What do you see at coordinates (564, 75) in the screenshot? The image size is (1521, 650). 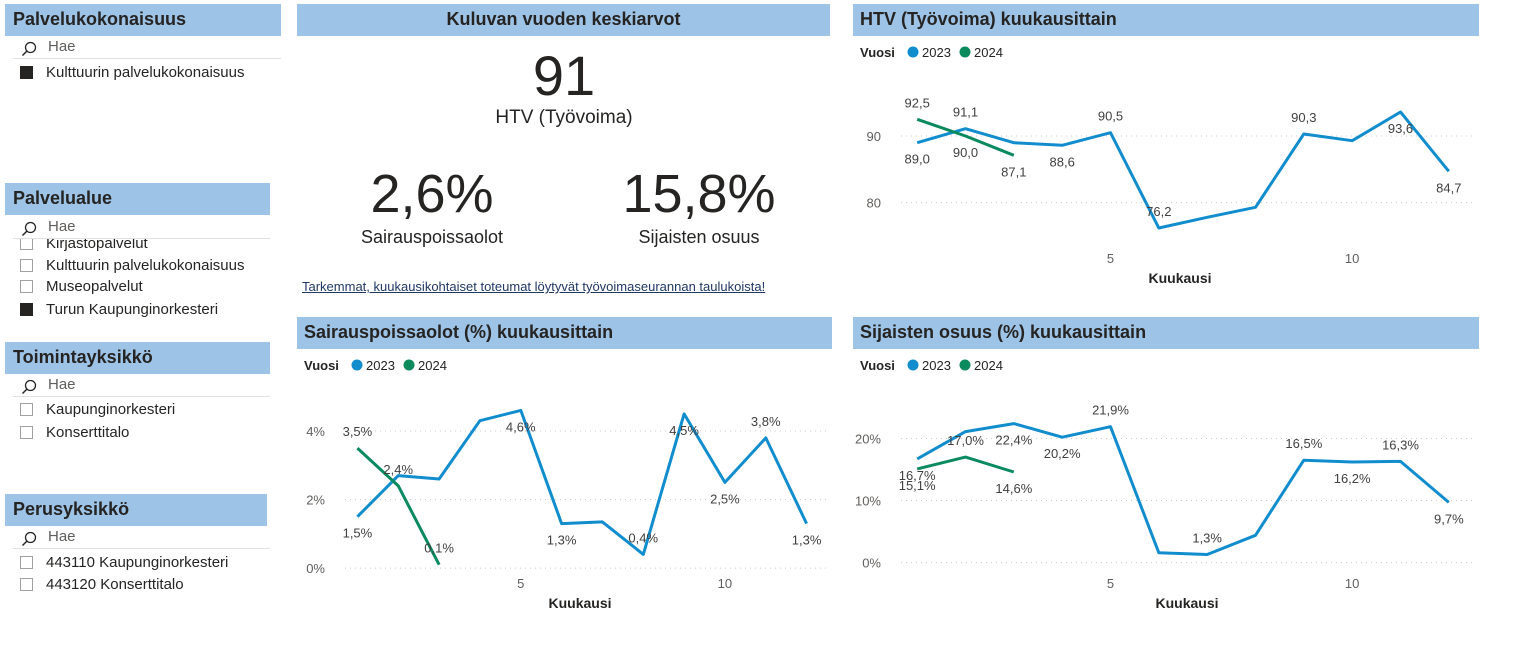 I see `htv-value: 91` at bounding box center [564, 75].